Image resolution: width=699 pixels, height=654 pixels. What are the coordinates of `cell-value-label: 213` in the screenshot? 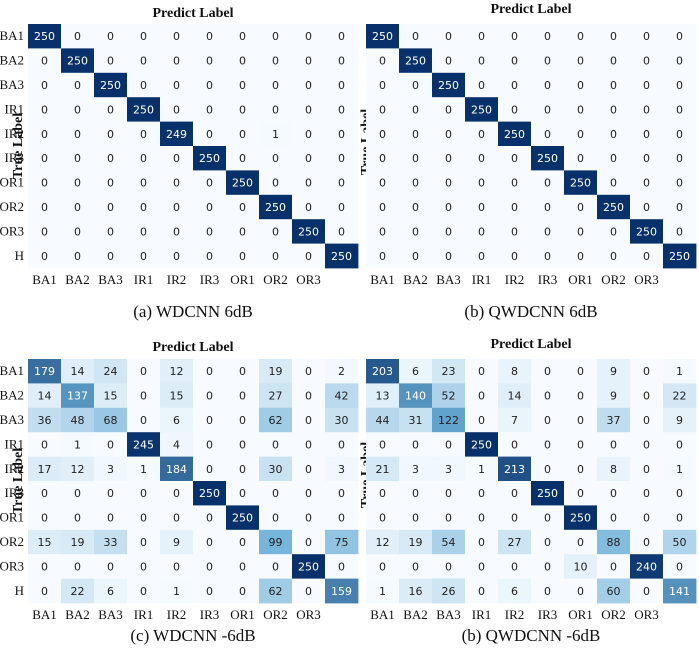 It's located at (514, 469).